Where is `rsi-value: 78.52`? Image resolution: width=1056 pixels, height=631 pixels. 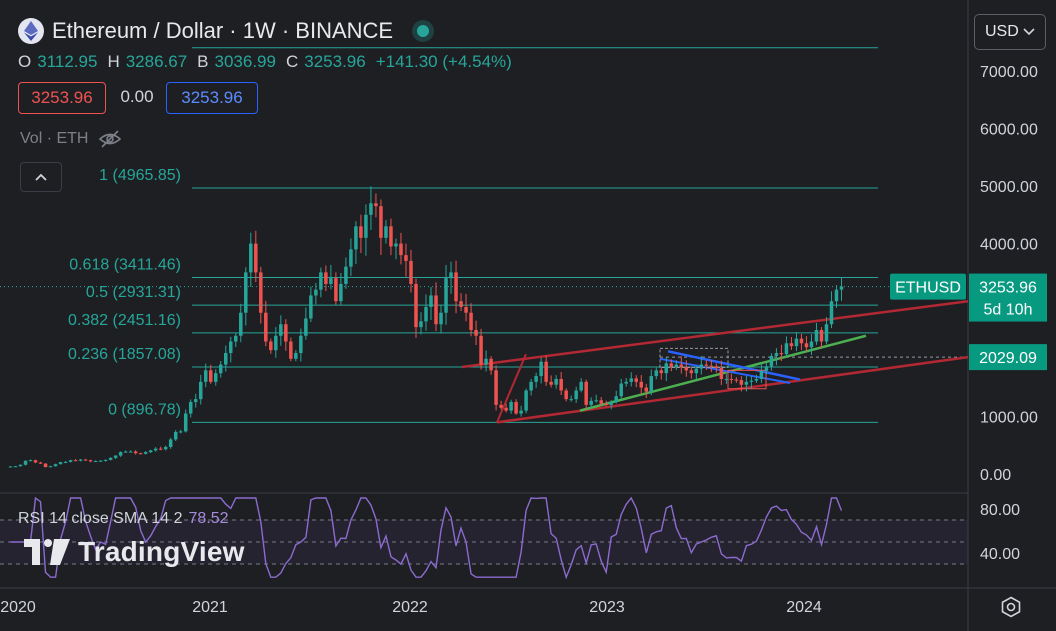 rsi-value: 78.52 is located at coordinates (208, 518).